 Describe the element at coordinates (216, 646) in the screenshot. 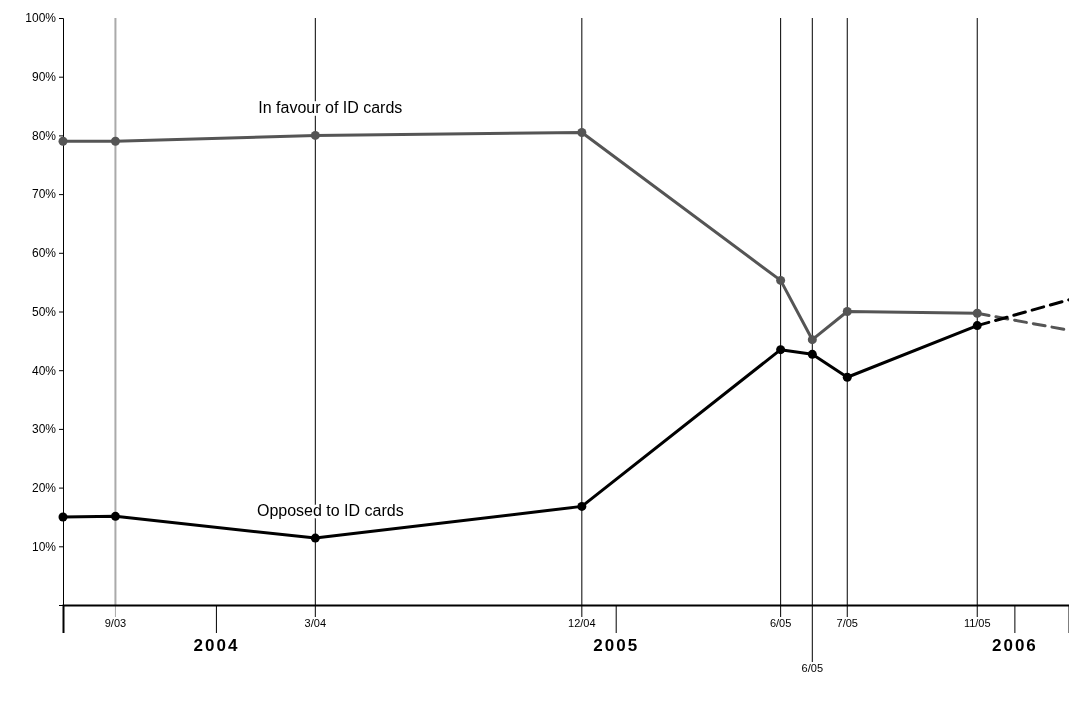

I see `x-tick-label: 2004` at that location.